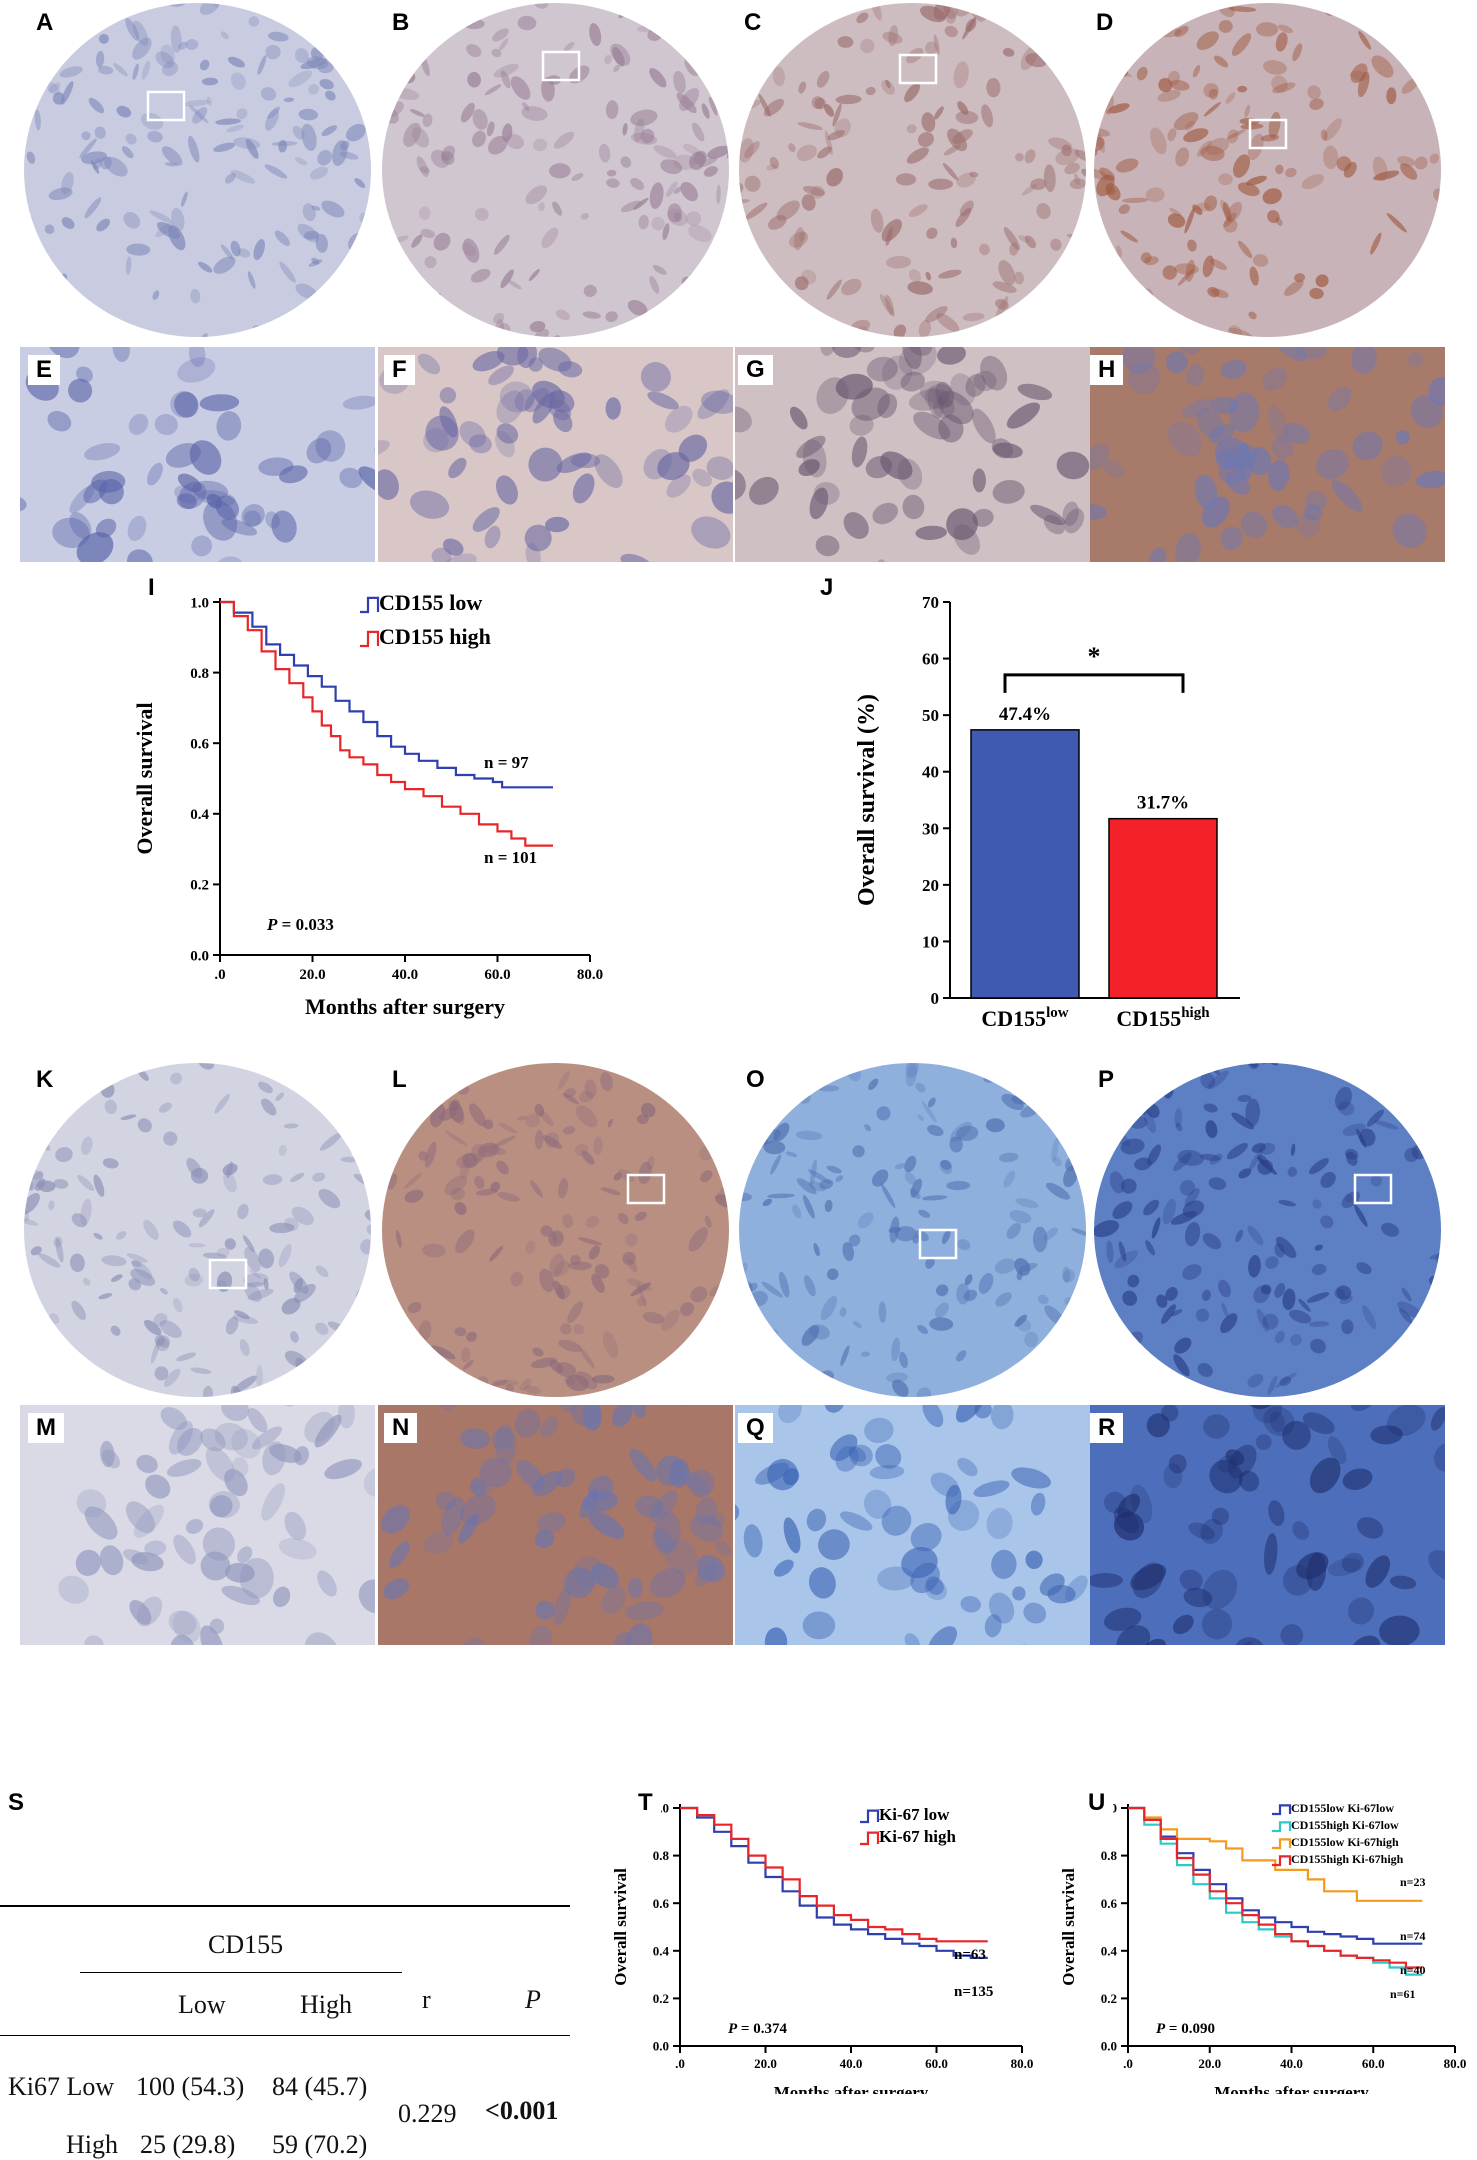 The width and height of the screenshot is (1477, 2160). Describe the element at coordinates (555, 170) in the screenshot. I see `tma-core-b` at that location.